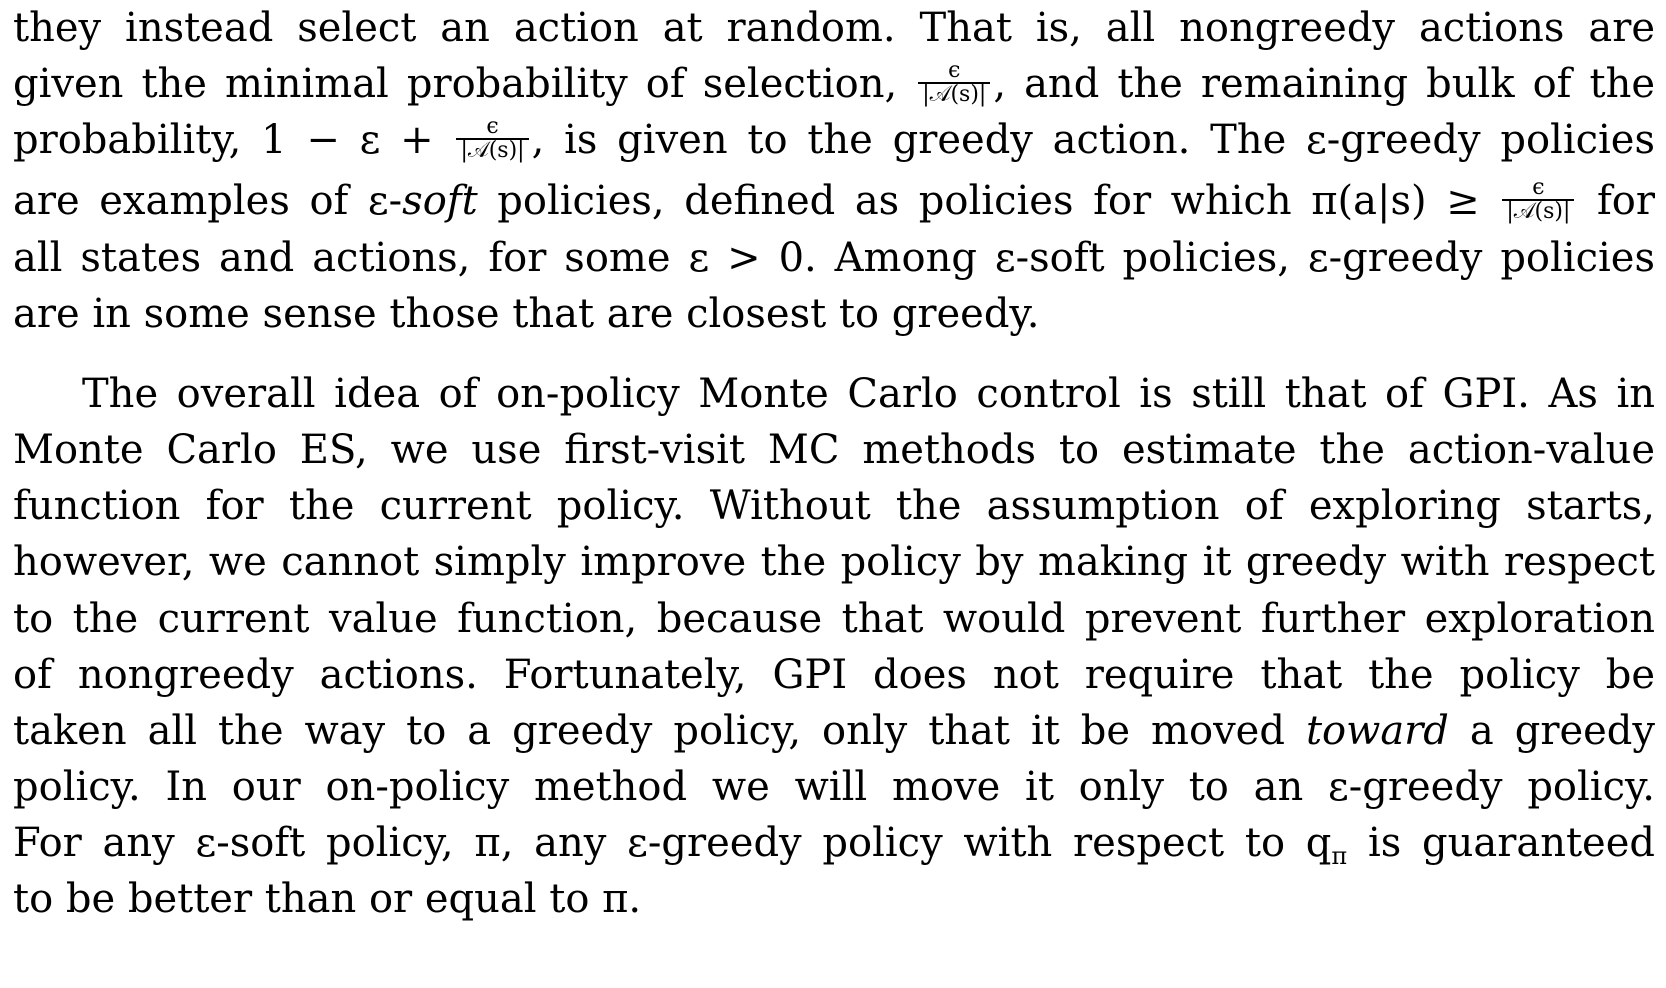  Describe the element at coordinates (223, 140) in the screenshot. I see `text-span: probability, 1 − ε +` at that location.